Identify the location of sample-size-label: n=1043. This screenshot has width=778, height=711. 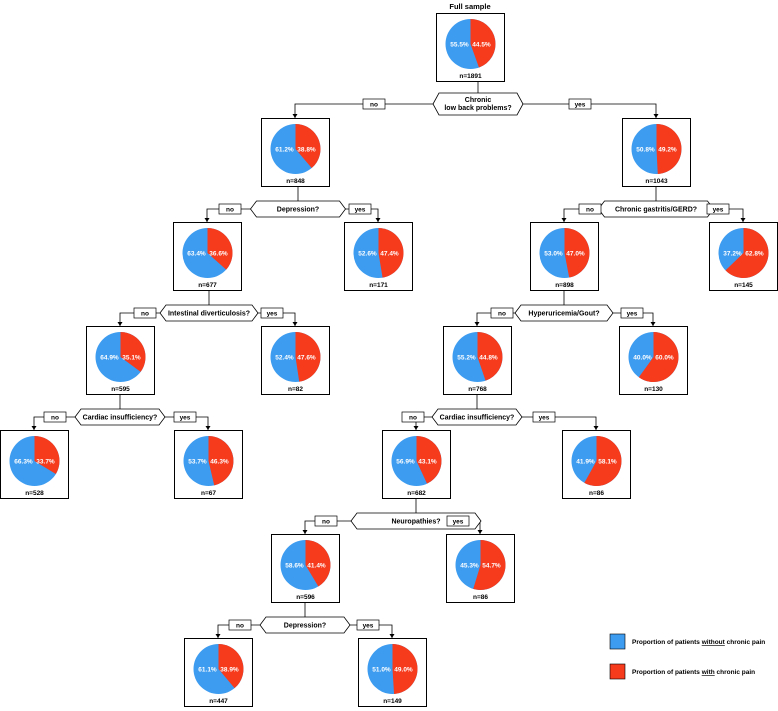
(656, 181).